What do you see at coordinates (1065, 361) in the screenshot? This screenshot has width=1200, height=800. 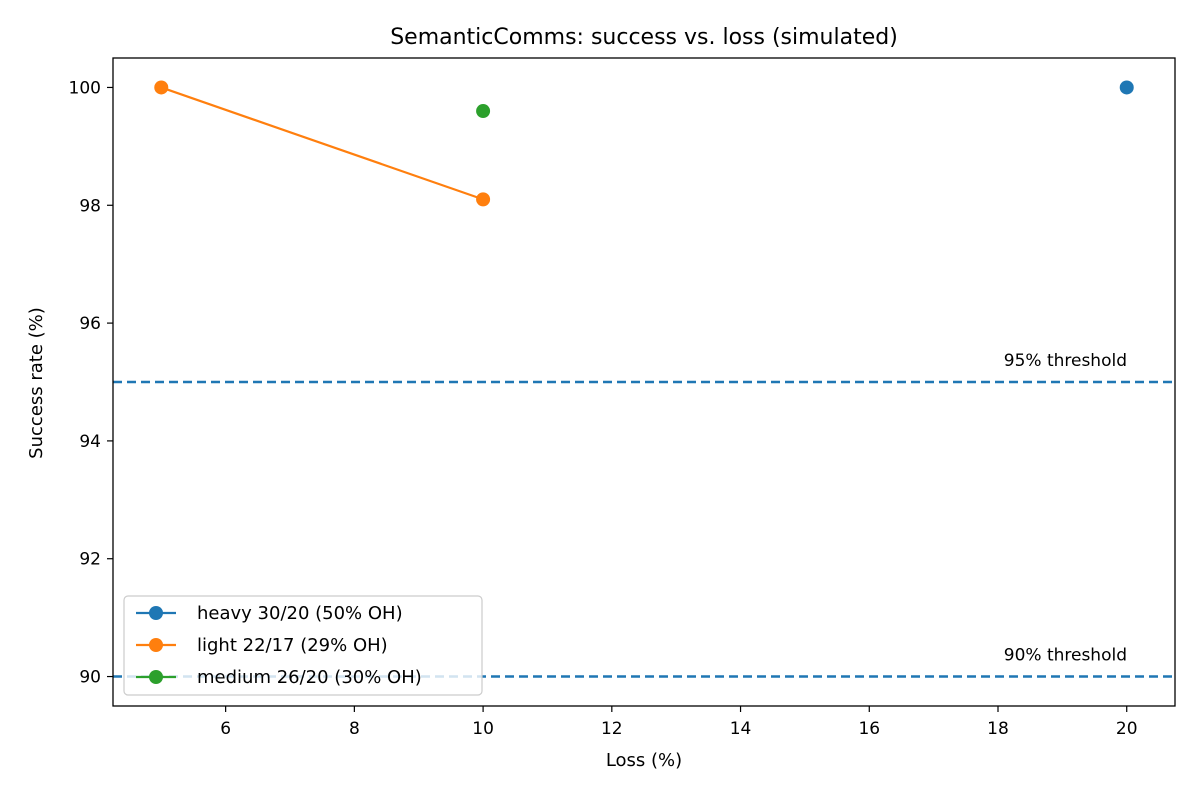 I see `threshold-label: 95% threshold` at bounding box center [1065, 361].